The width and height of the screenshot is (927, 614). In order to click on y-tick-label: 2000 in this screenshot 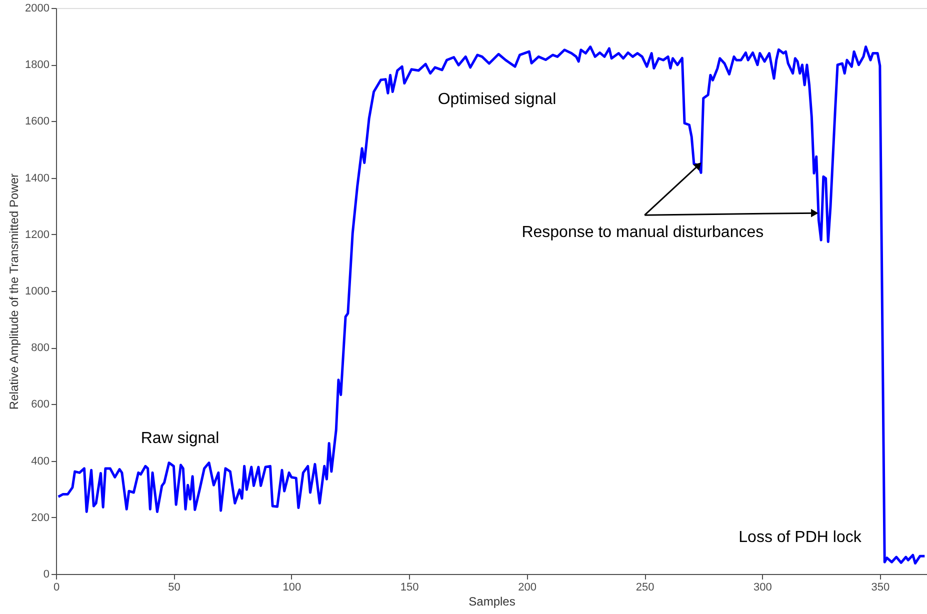, I will do `click(37, 8)`.